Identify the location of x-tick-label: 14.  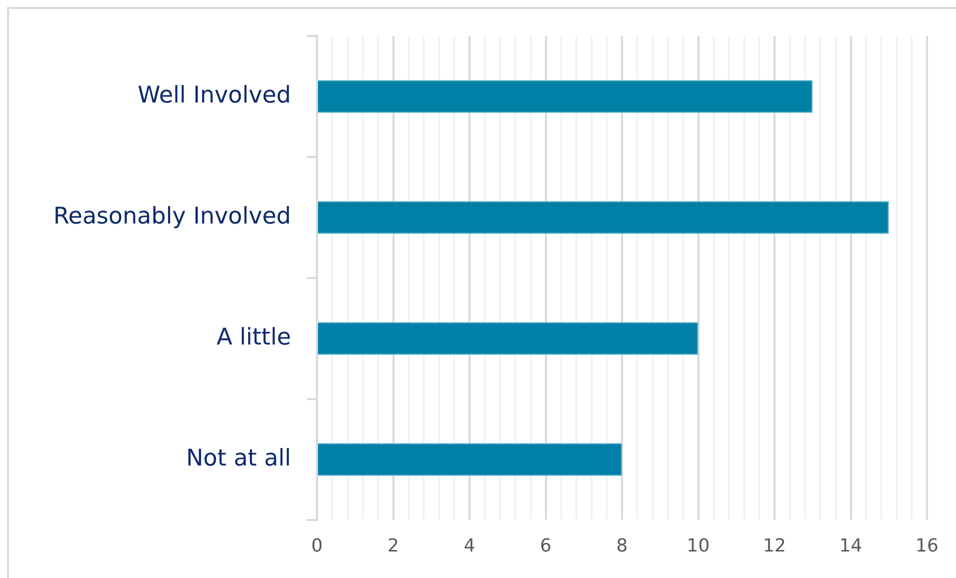
(850, 545).